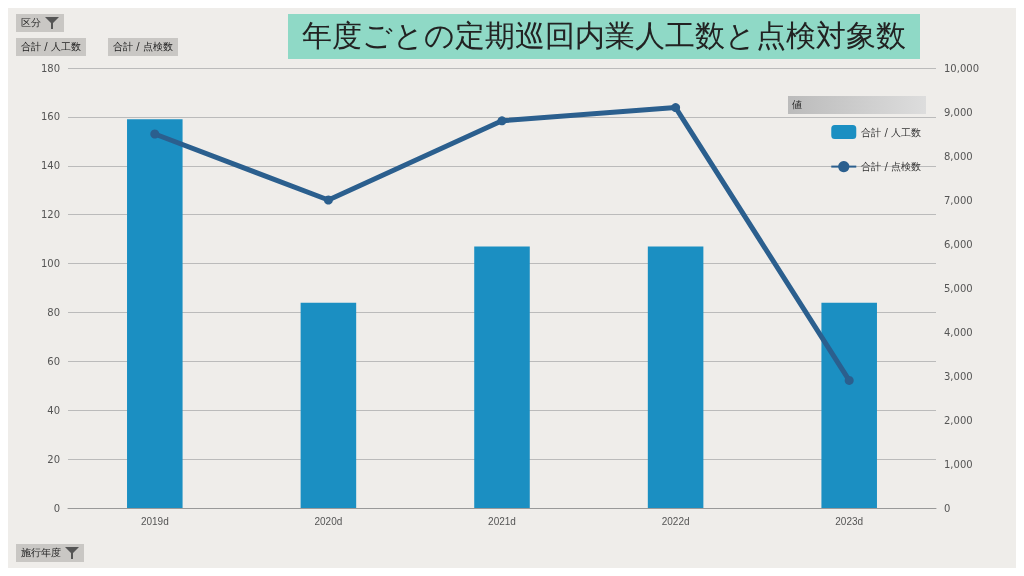 This screenshot has width=1024, height=576. What do you see at coordinates (51, 47) in the screenshot?
I see `text: 合計 / 人工数` at bounding box center [51, 47].